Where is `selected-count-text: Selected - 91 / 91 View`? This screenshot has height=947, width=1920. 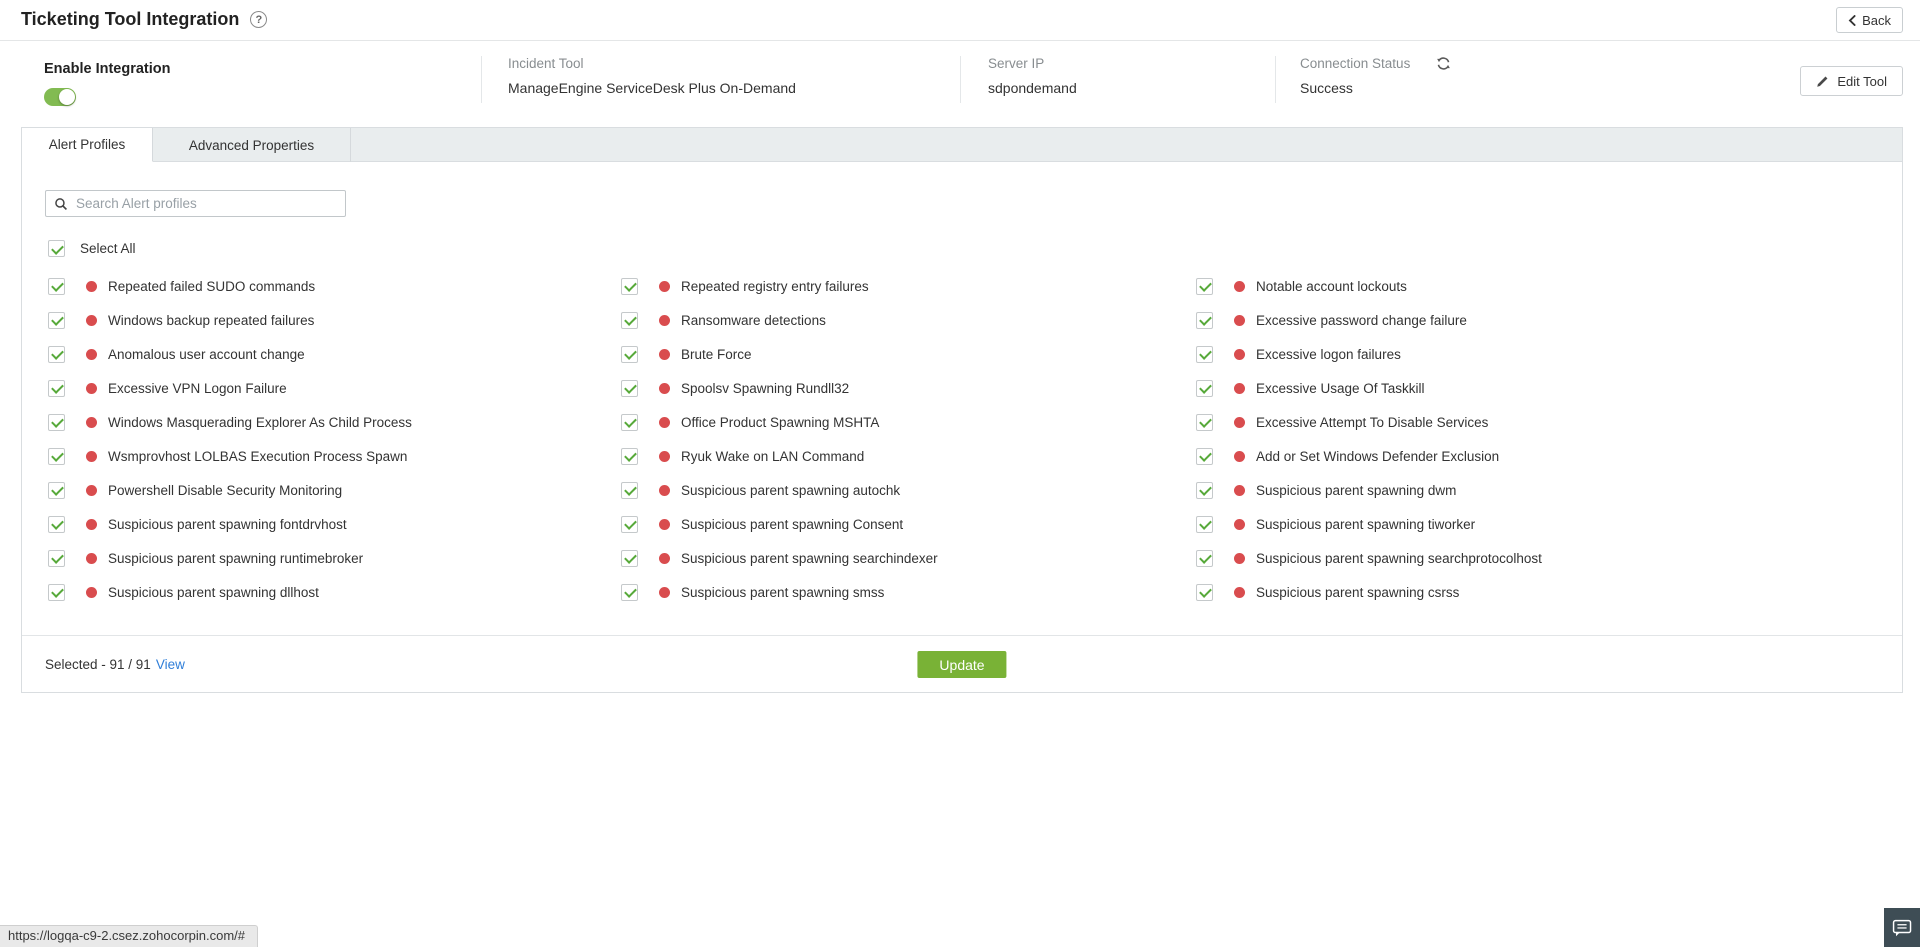 selected-count-text: Selected - 91 / 91 View is located at coordinates (115, 664).